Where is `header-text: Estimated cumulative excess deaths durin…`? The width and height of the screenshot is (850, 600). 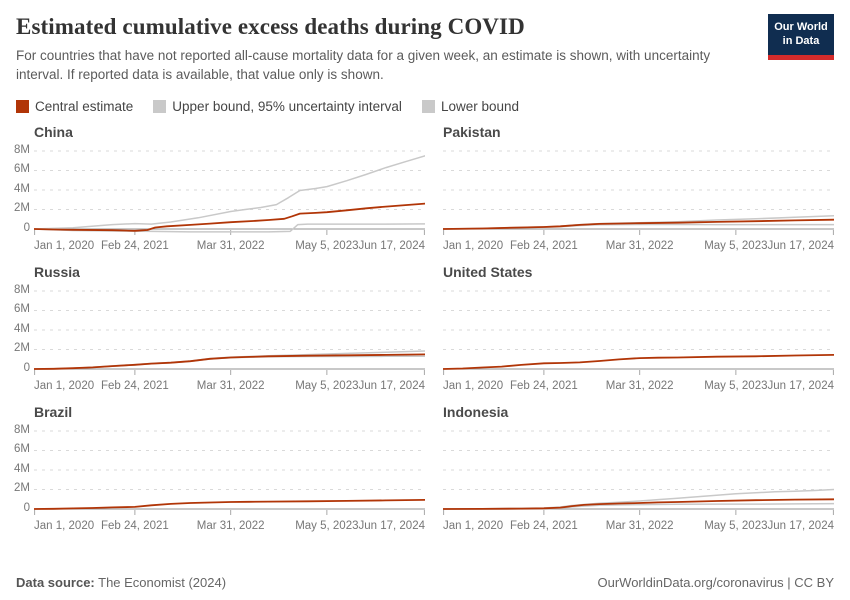 header-text: Estimated cumulative excess deaths durin… is located at coordinates (376, 49).